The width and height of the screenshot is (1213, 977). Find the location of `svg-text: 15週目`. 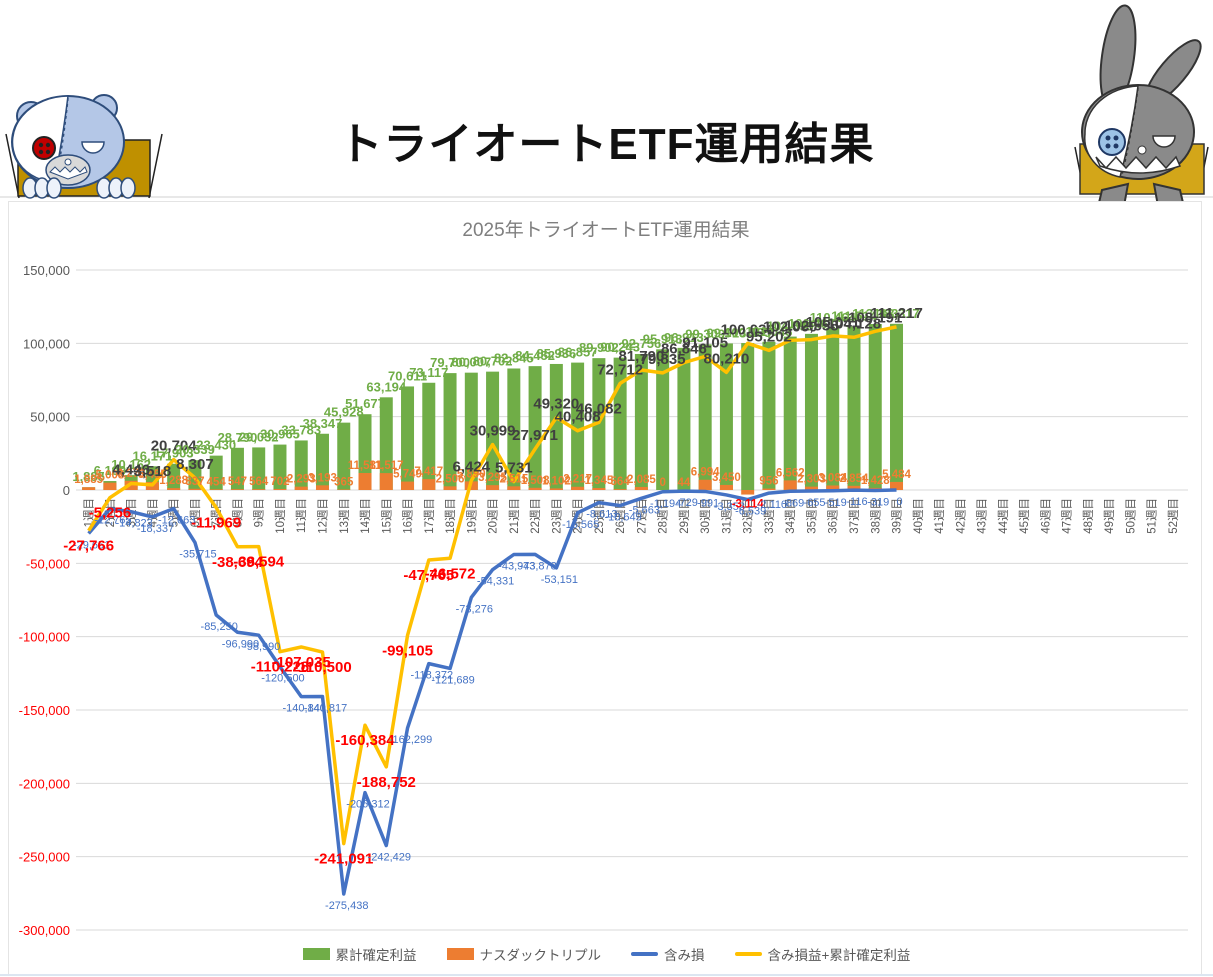

svg-text: 15週目 is located at coordinates (386, 516).